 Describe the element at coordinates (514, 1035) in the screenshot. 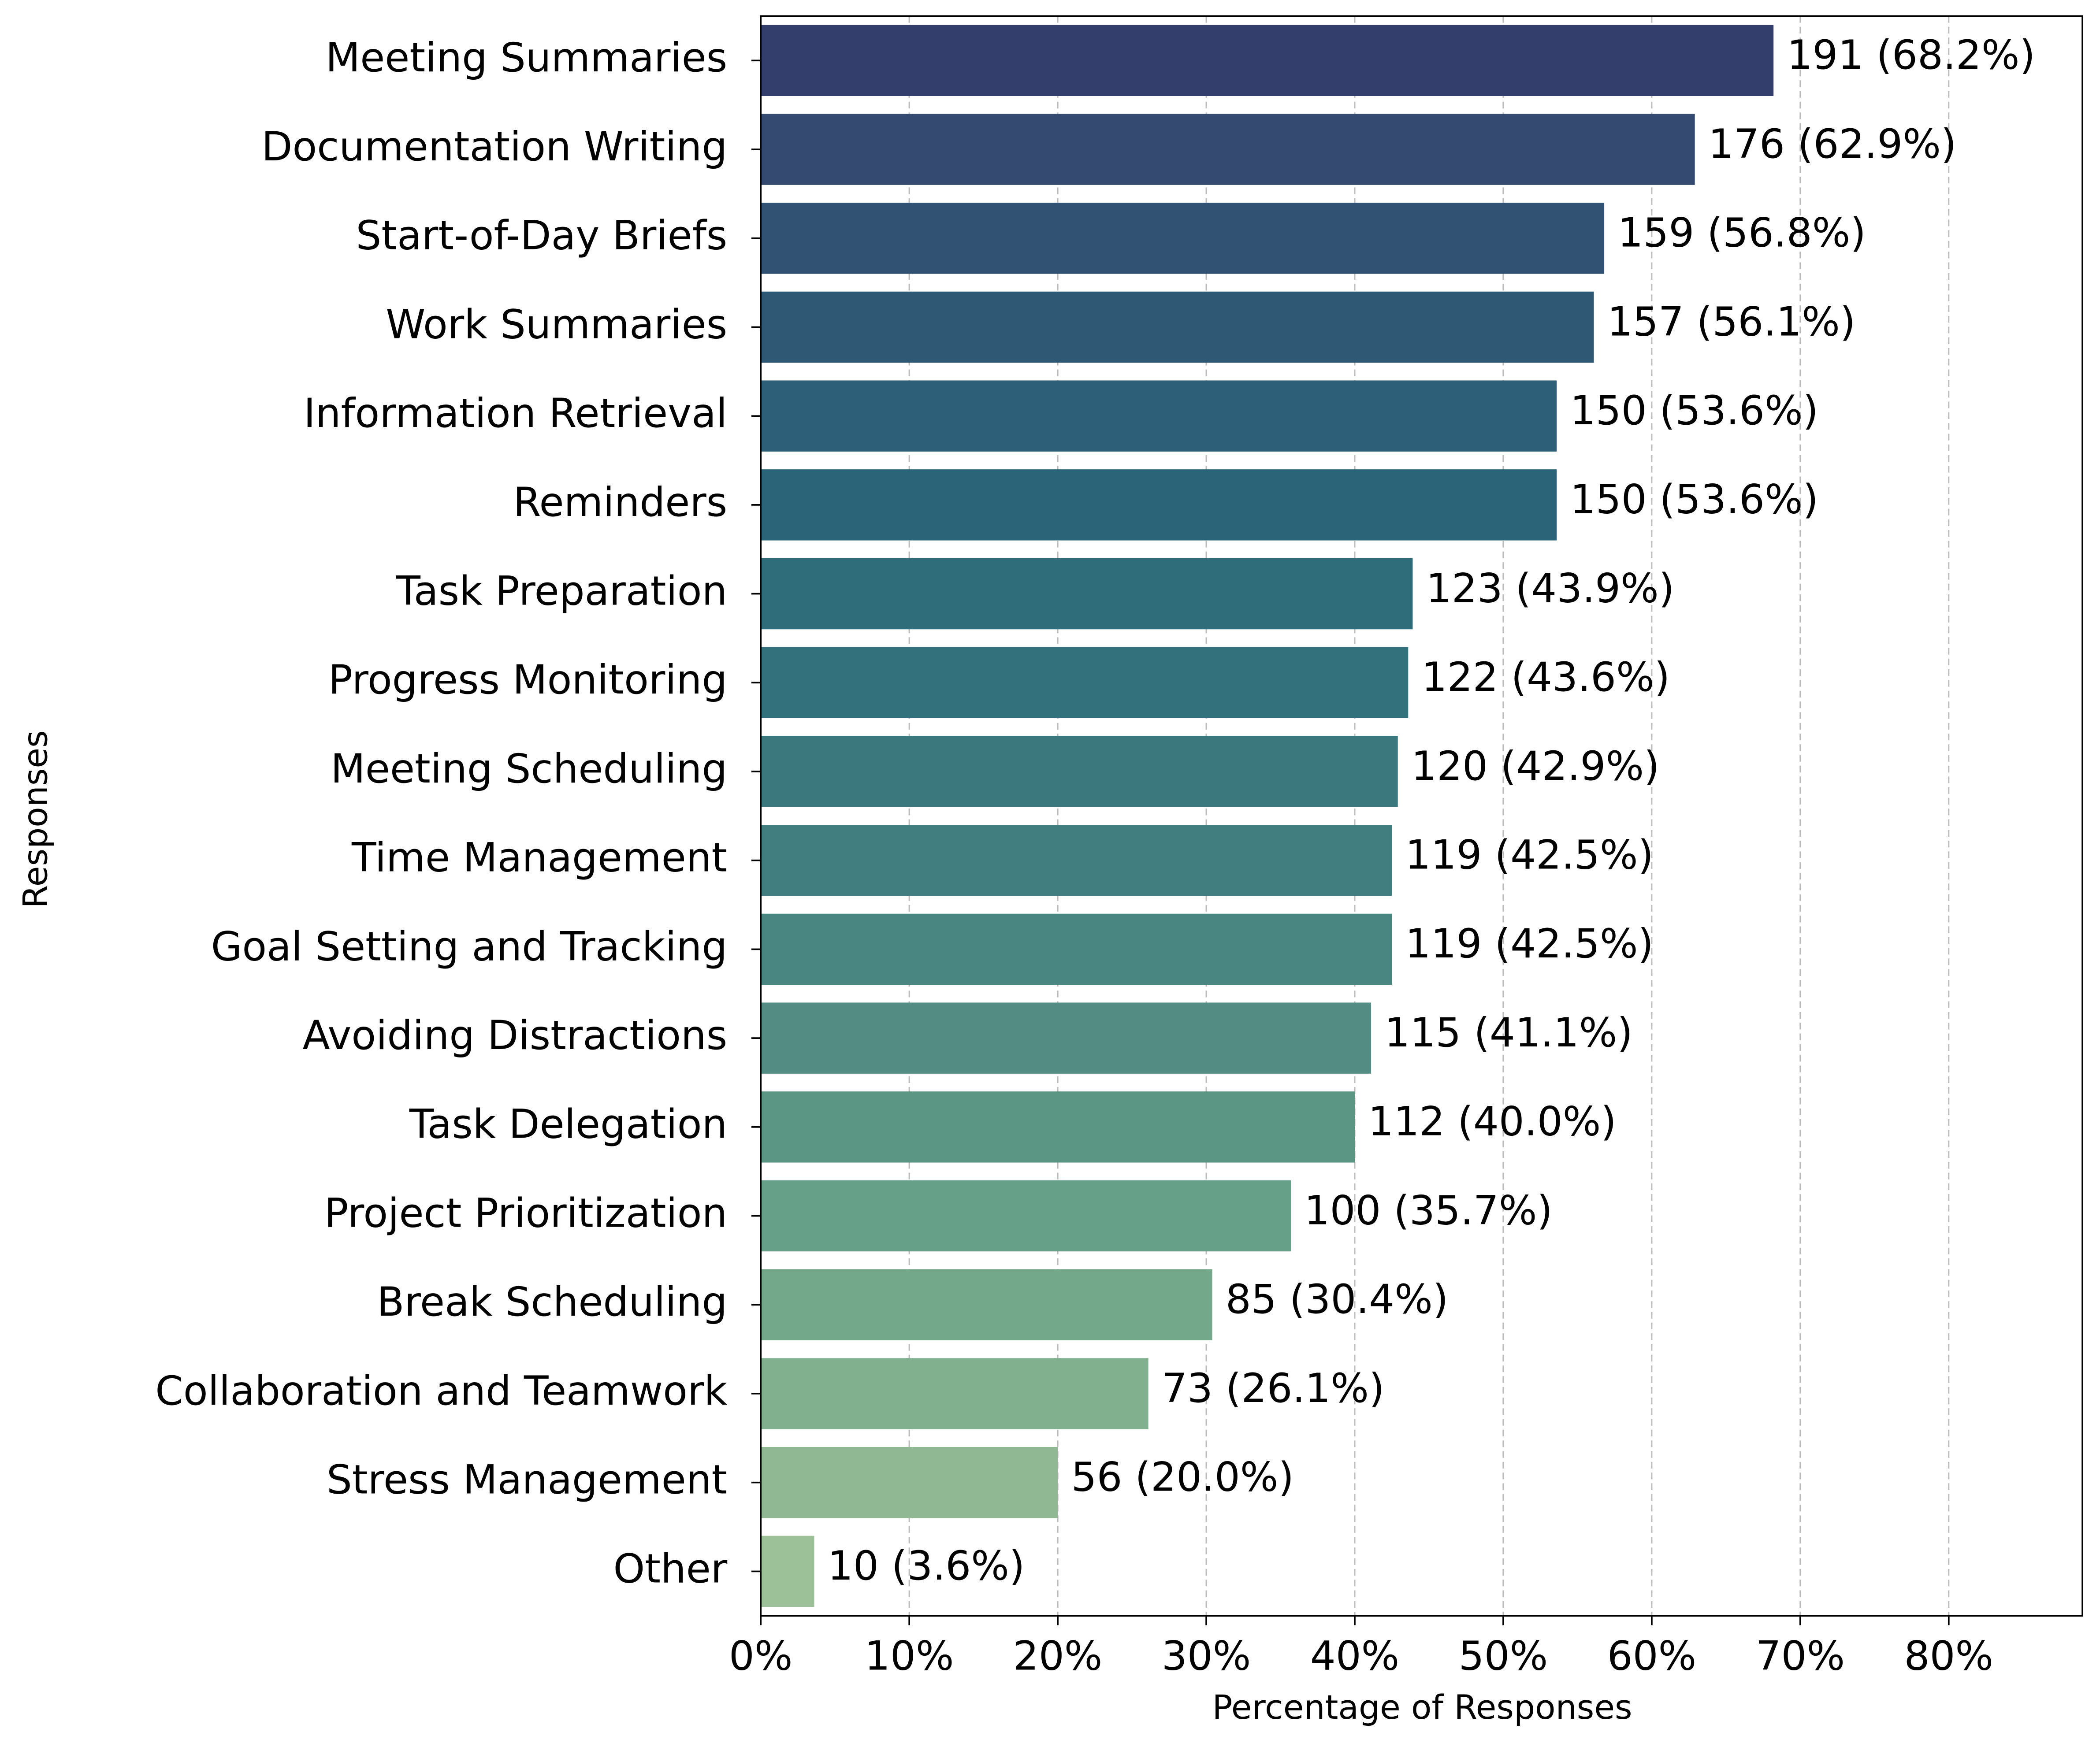

I see `y-tick-label: Avoiding Distractions` at that location.